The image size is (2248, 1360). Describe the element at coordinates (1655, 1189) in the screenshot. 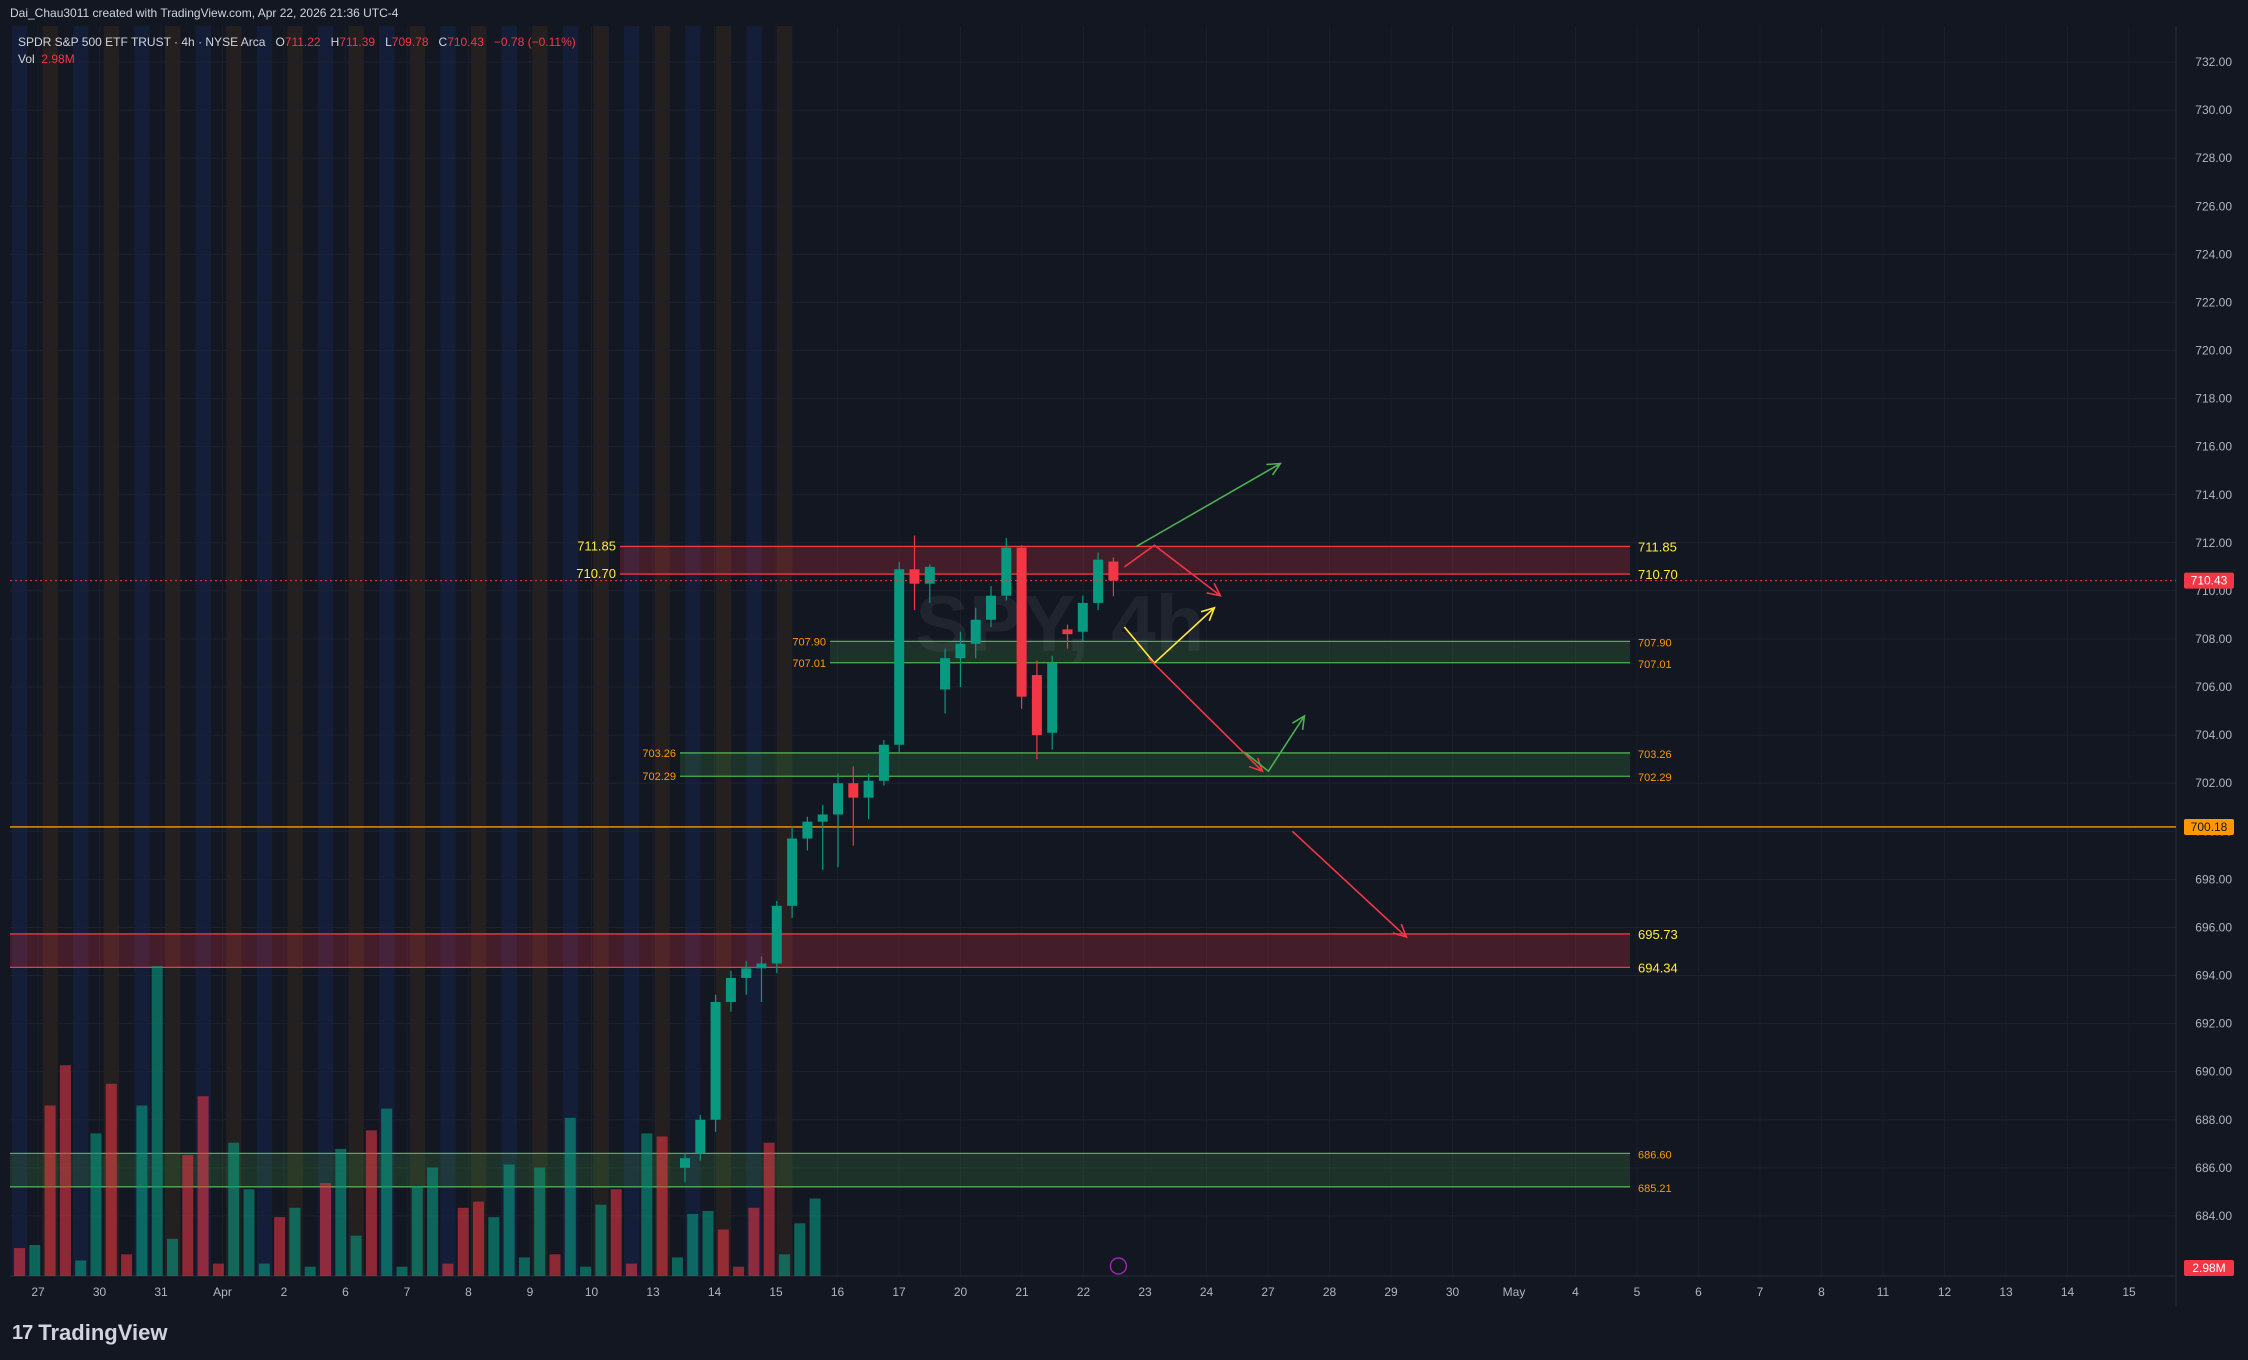

I see `zone-bottom-label: 685.21` at that location.